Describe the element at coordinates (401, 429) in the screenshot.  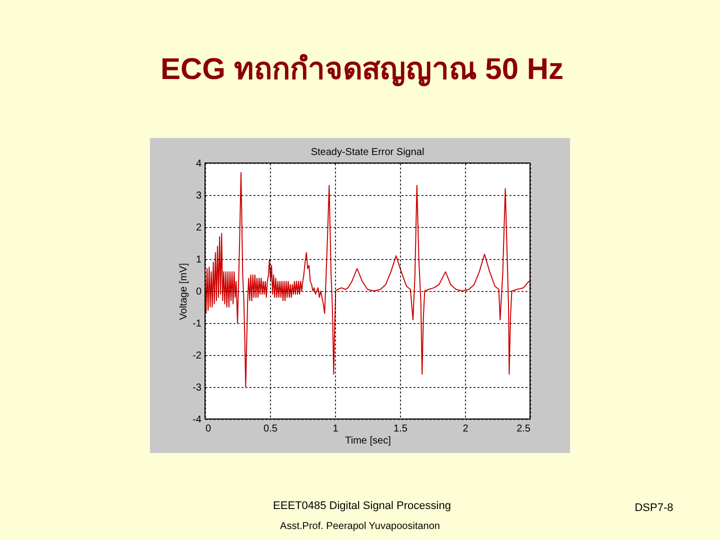
I see `x-tick-label: 1.5` at that location.